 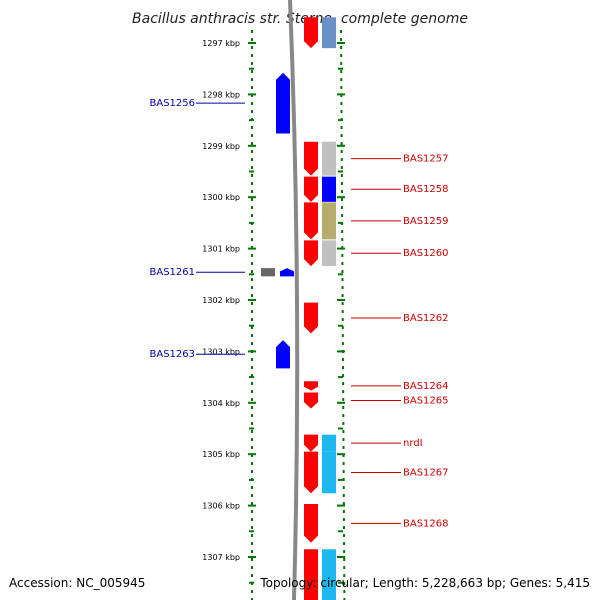 What do you see at coordinates (426, 221) in the screenshot?
I see `gene-label: BAS1259` at bounding box center [426, 221].